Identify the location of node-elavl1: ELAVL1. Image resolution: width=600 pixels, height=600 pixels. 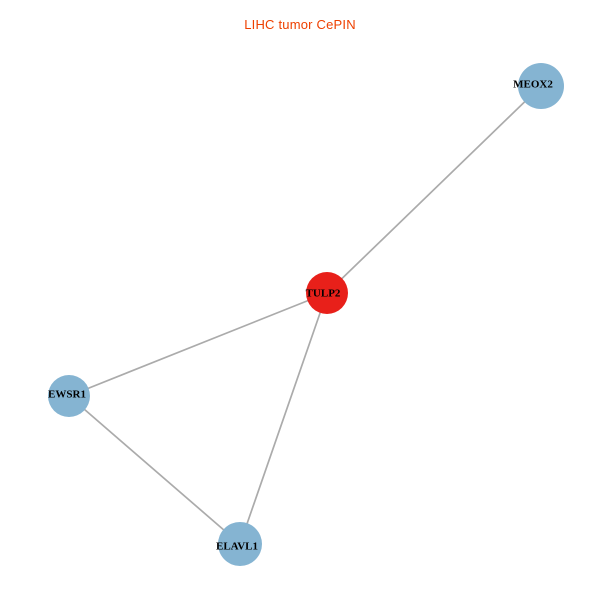
(239, 544).